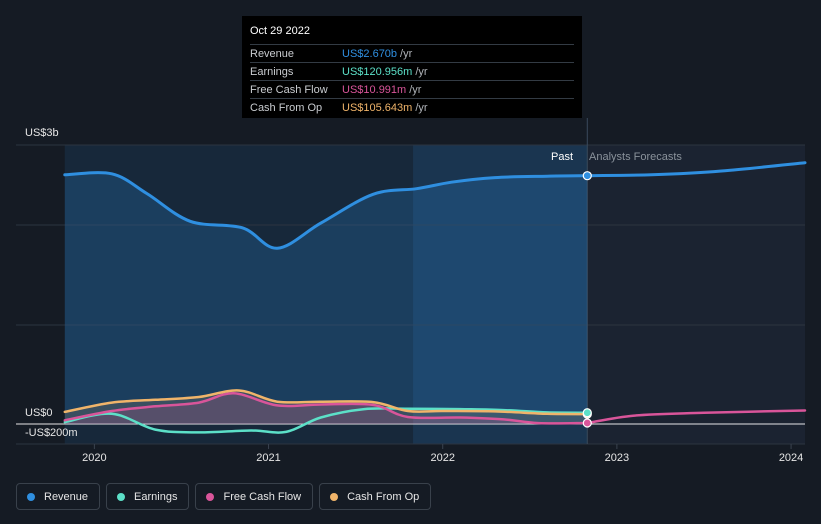  I want to click on x-tick-label: 2024, so click(791, 458).